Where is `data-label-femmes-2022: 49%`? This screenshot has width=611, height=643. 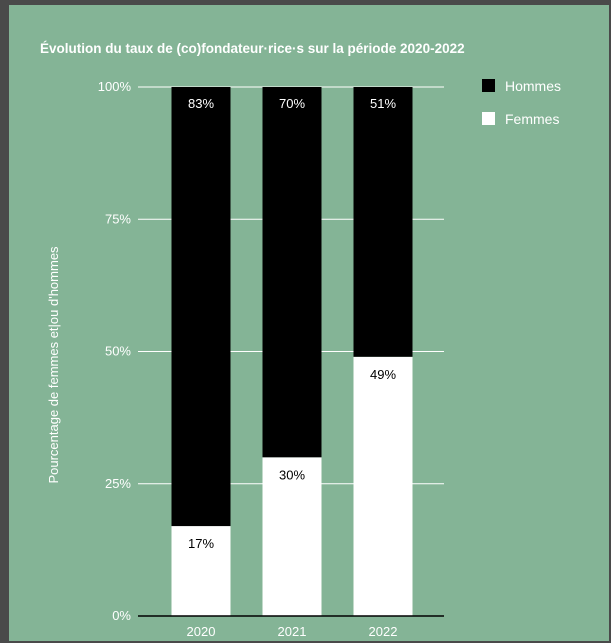
data-label-femmes-2022: 49% is located at coordinates (383, 374).